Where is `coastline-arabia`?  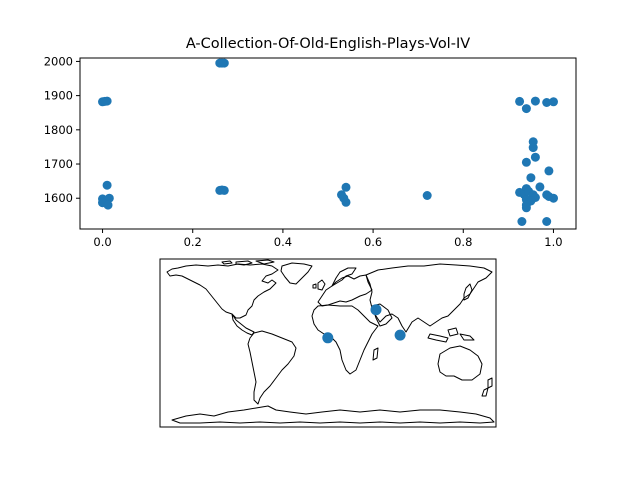
coastline-arabia is located at coordinates (382, 315).